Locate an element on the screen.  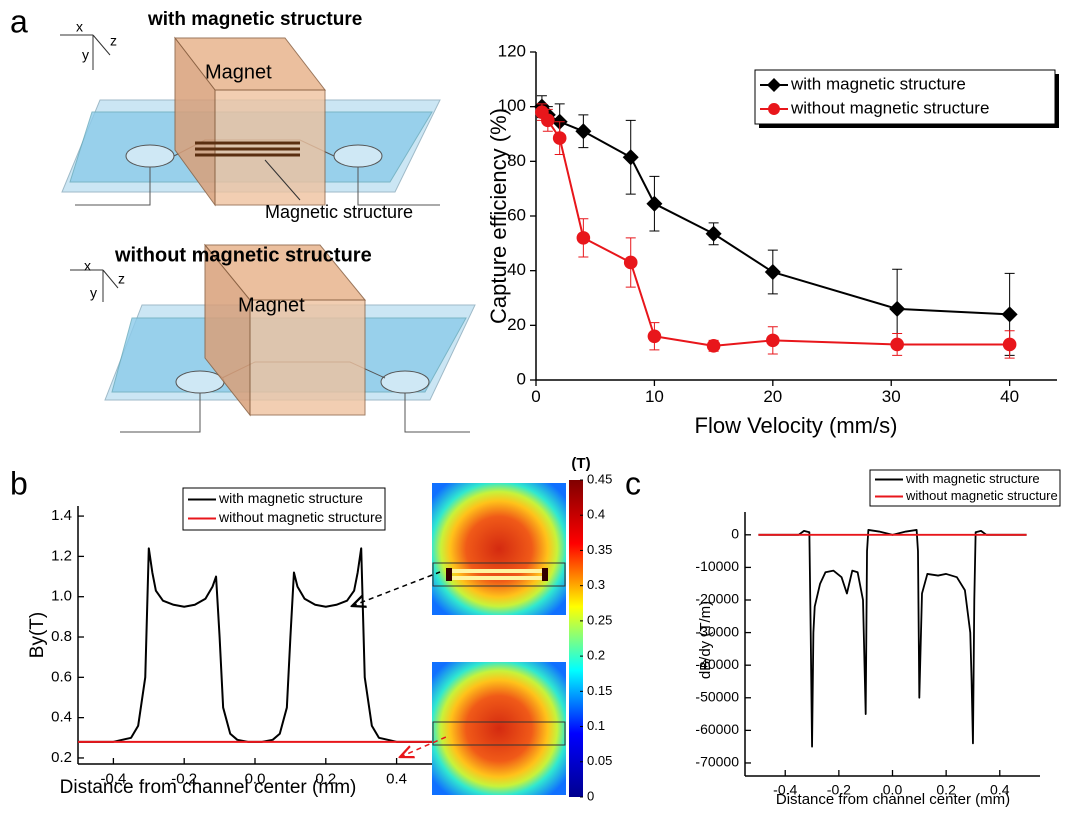
y-tick-label: 1.0 is located at coordinates (61, 596).